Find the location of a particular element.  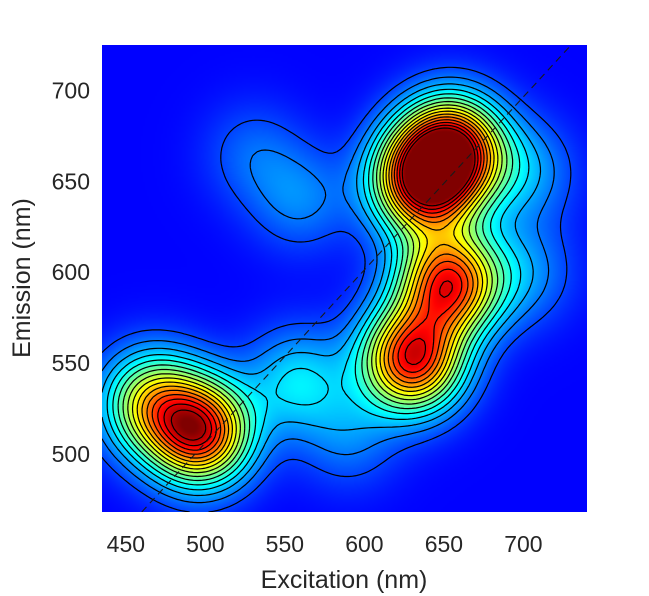

y-tick-label: 550 is located at coordinates (71, 363).